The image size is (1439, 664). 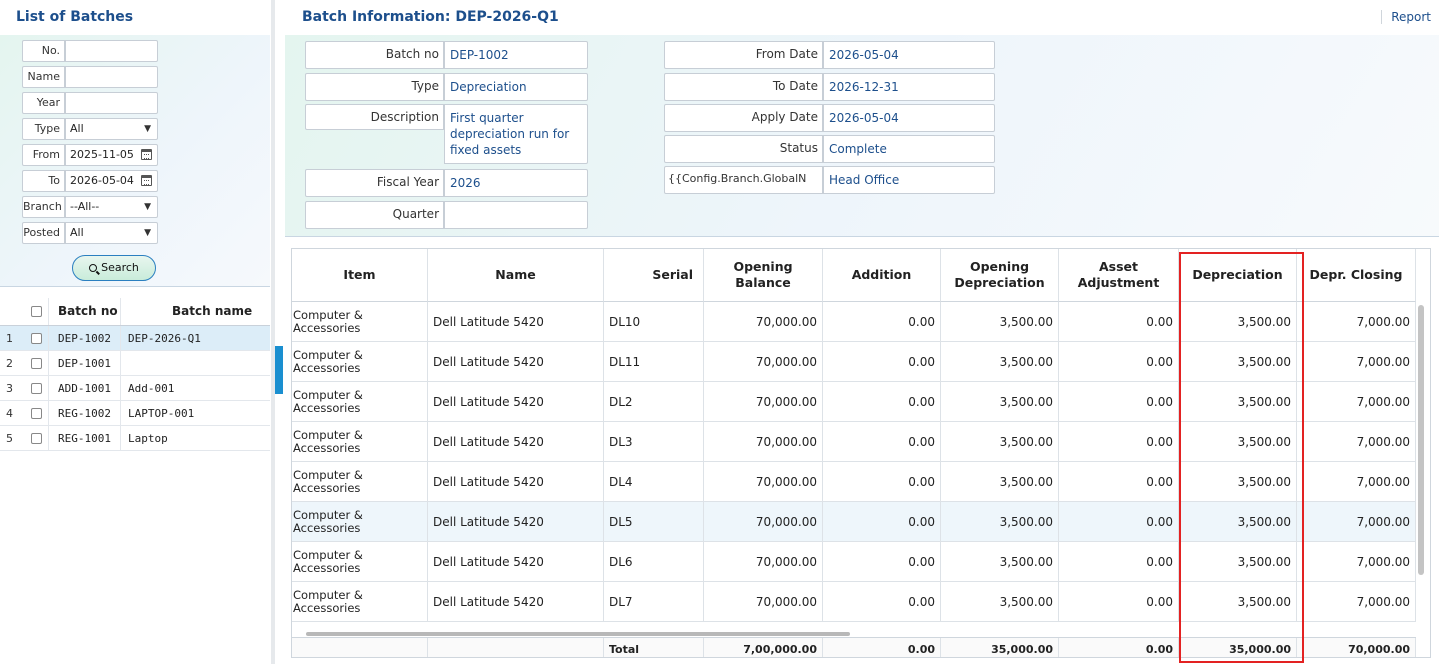 I want to click on filter-type-value: All, so click(x=77, y=128).